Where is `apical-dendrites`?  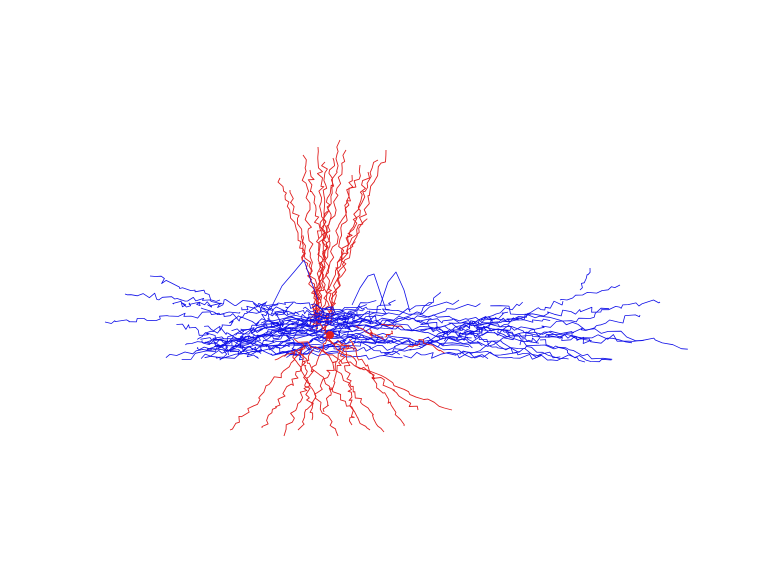 apical-dendrites is located at coordinates (332, 236).